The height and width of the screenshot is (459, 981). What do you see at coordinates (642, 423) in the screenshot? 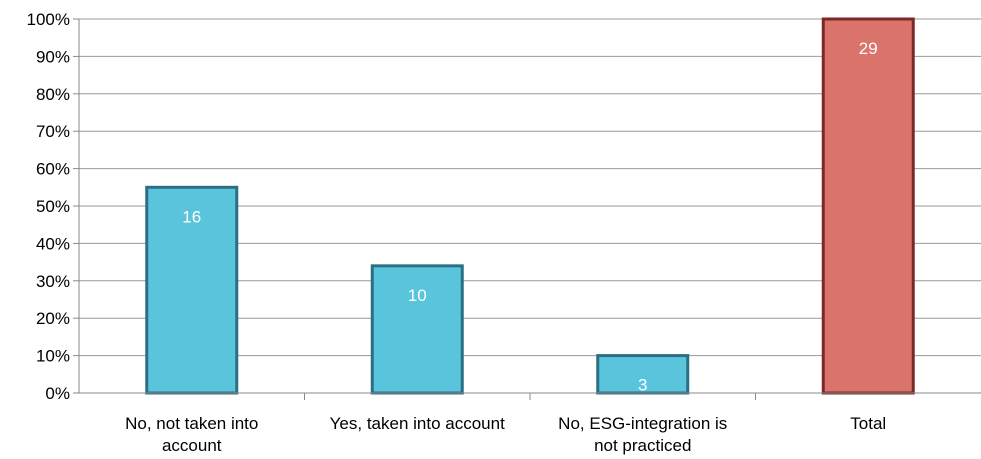
I see `x-tick-label-line: No, ESG-integration is` at bounding box center [642, 423].